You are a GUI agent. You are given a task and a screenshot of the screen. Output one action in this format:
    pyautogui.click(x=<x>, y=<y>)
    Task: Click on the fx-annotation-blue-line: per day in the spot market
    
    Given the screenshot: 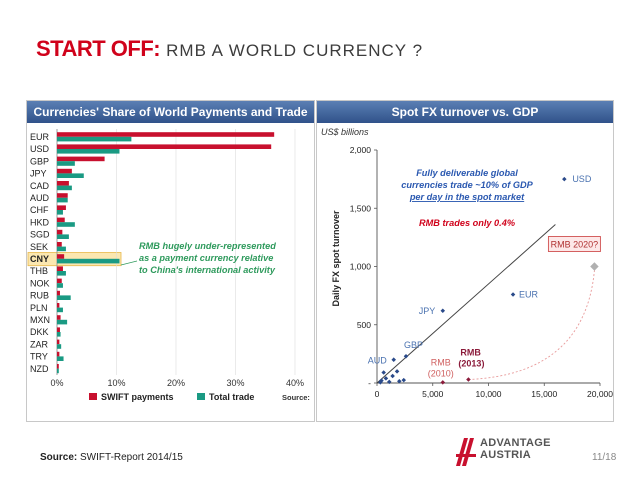 What is the action you would take?
    pyautogui.click(x=467, y=197)
    